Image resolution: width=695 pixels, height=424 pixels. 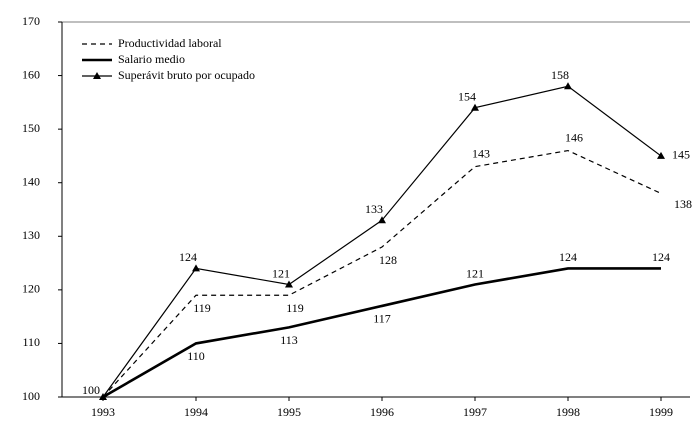 What do you see at coordinates (31, 235) in the screenshot?
I see `y-tick-label: 130` at bounding box center [31, 235].